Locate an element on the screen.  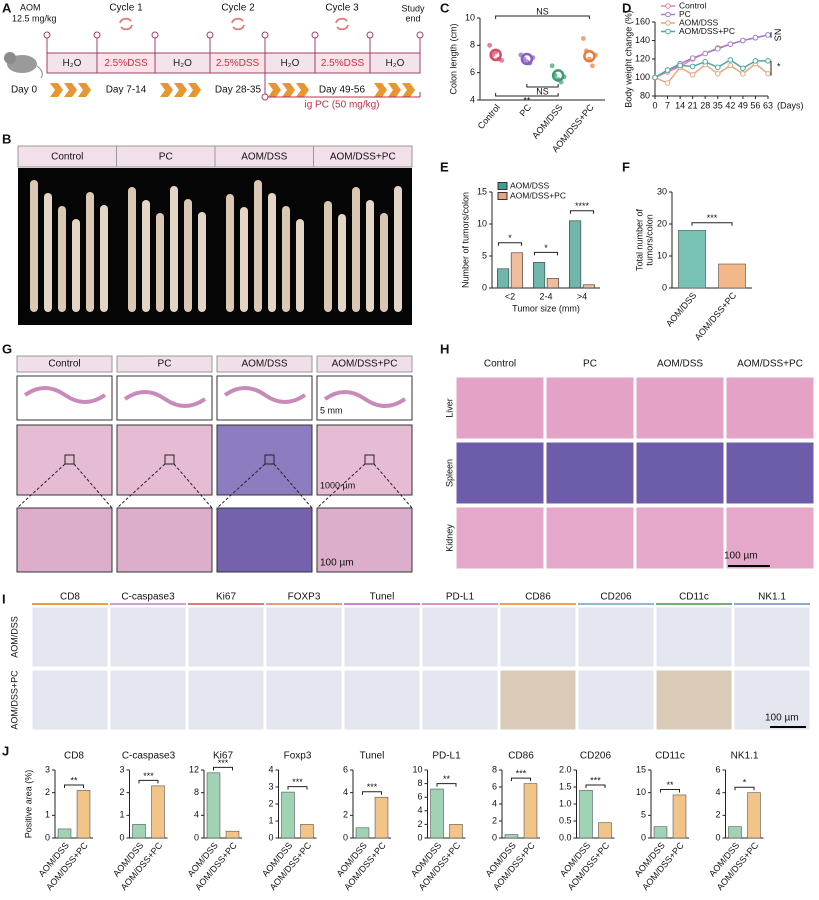
x-tick-label: 28 is located at coordinates (705, 105).